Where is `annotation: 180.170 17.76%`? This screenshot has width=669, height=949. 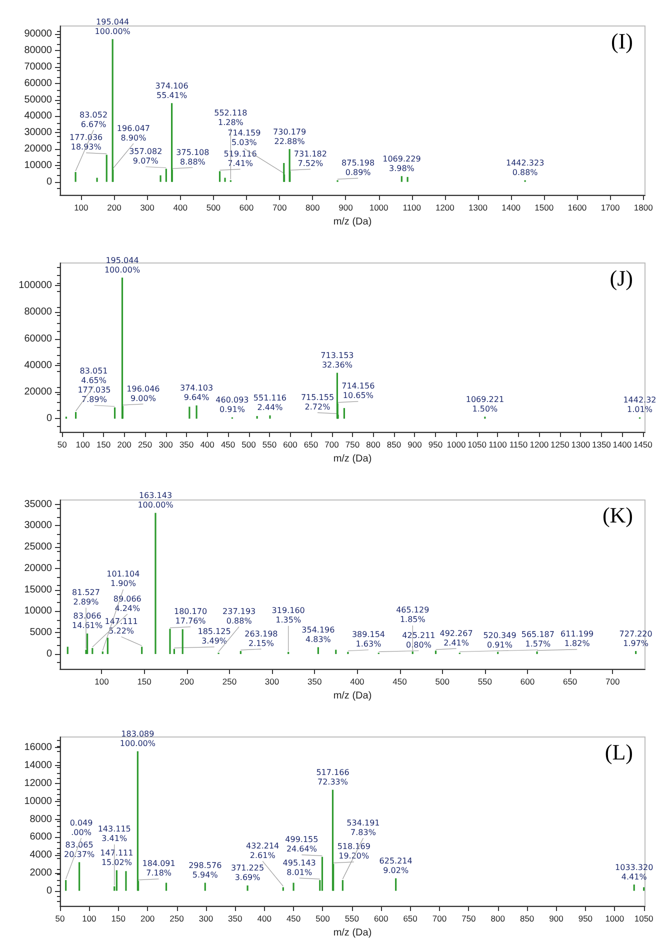
annotation: 180.170 17.76% is located at coordinates (191, 616).